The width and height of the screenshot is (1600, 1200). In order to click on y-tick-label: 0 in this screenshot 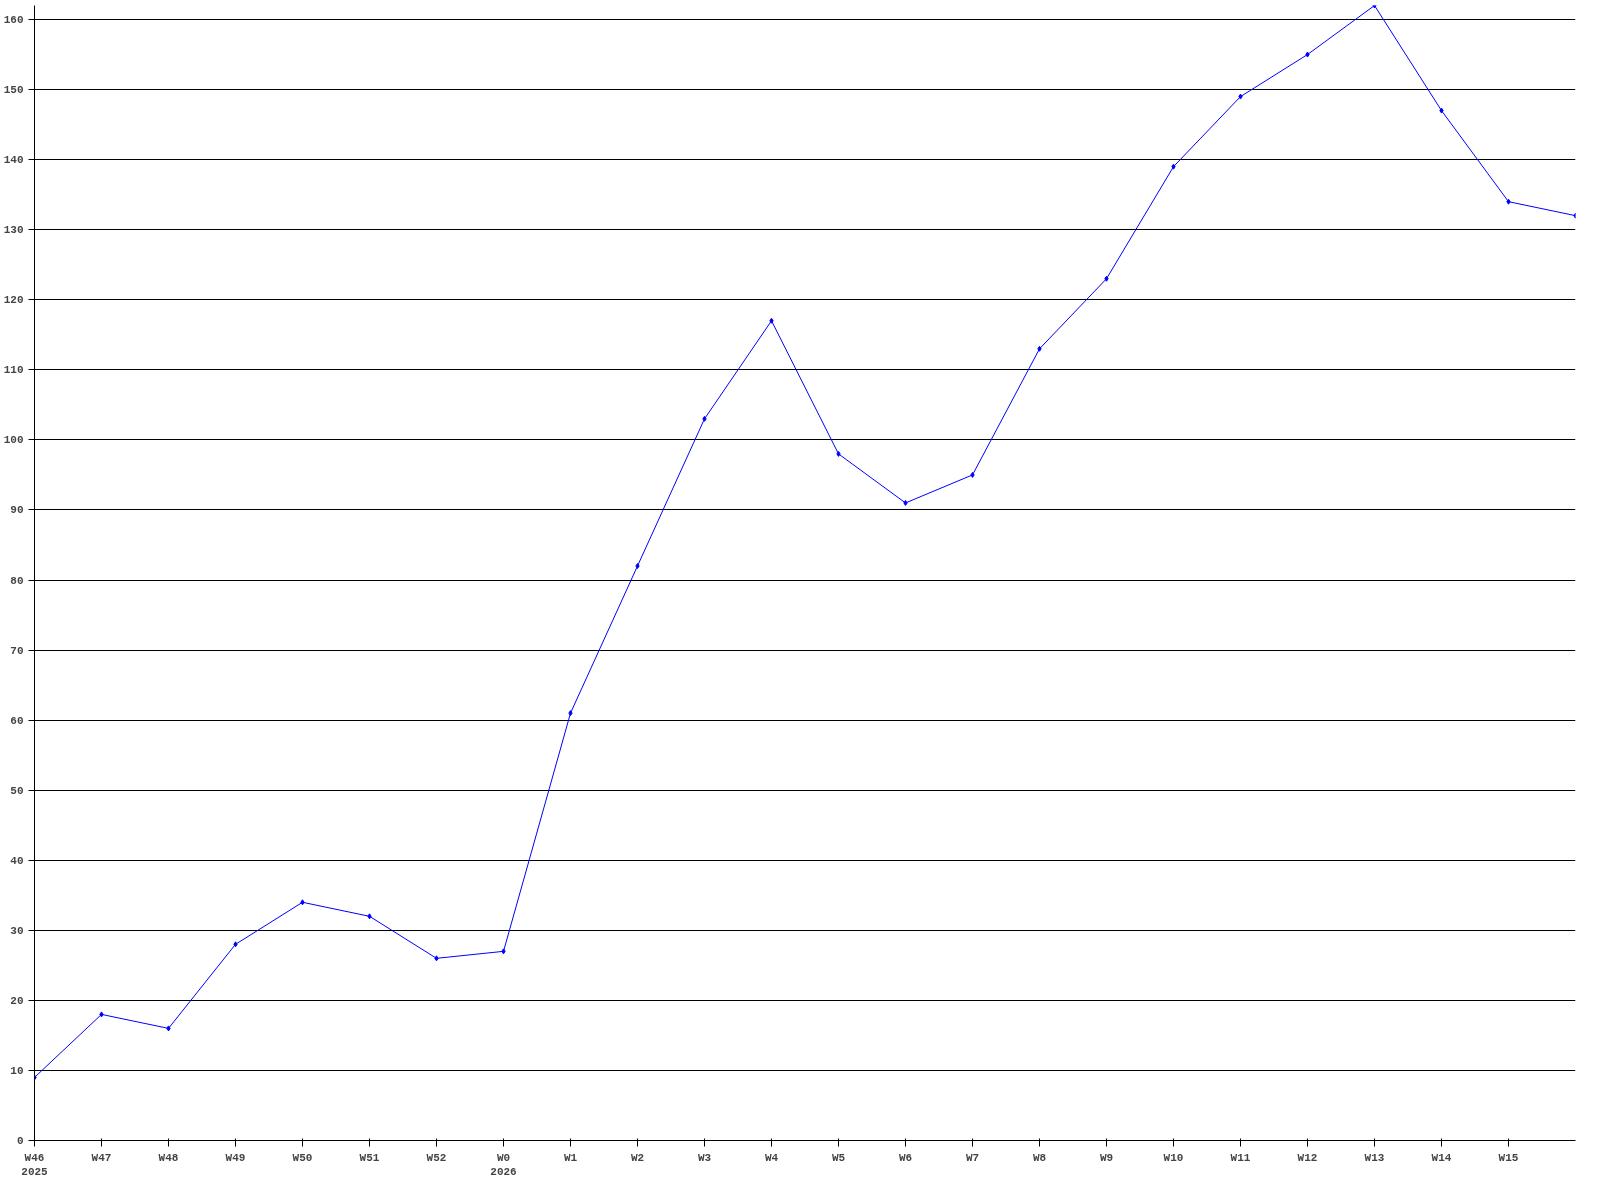, I will do `click(20, 1141)`.